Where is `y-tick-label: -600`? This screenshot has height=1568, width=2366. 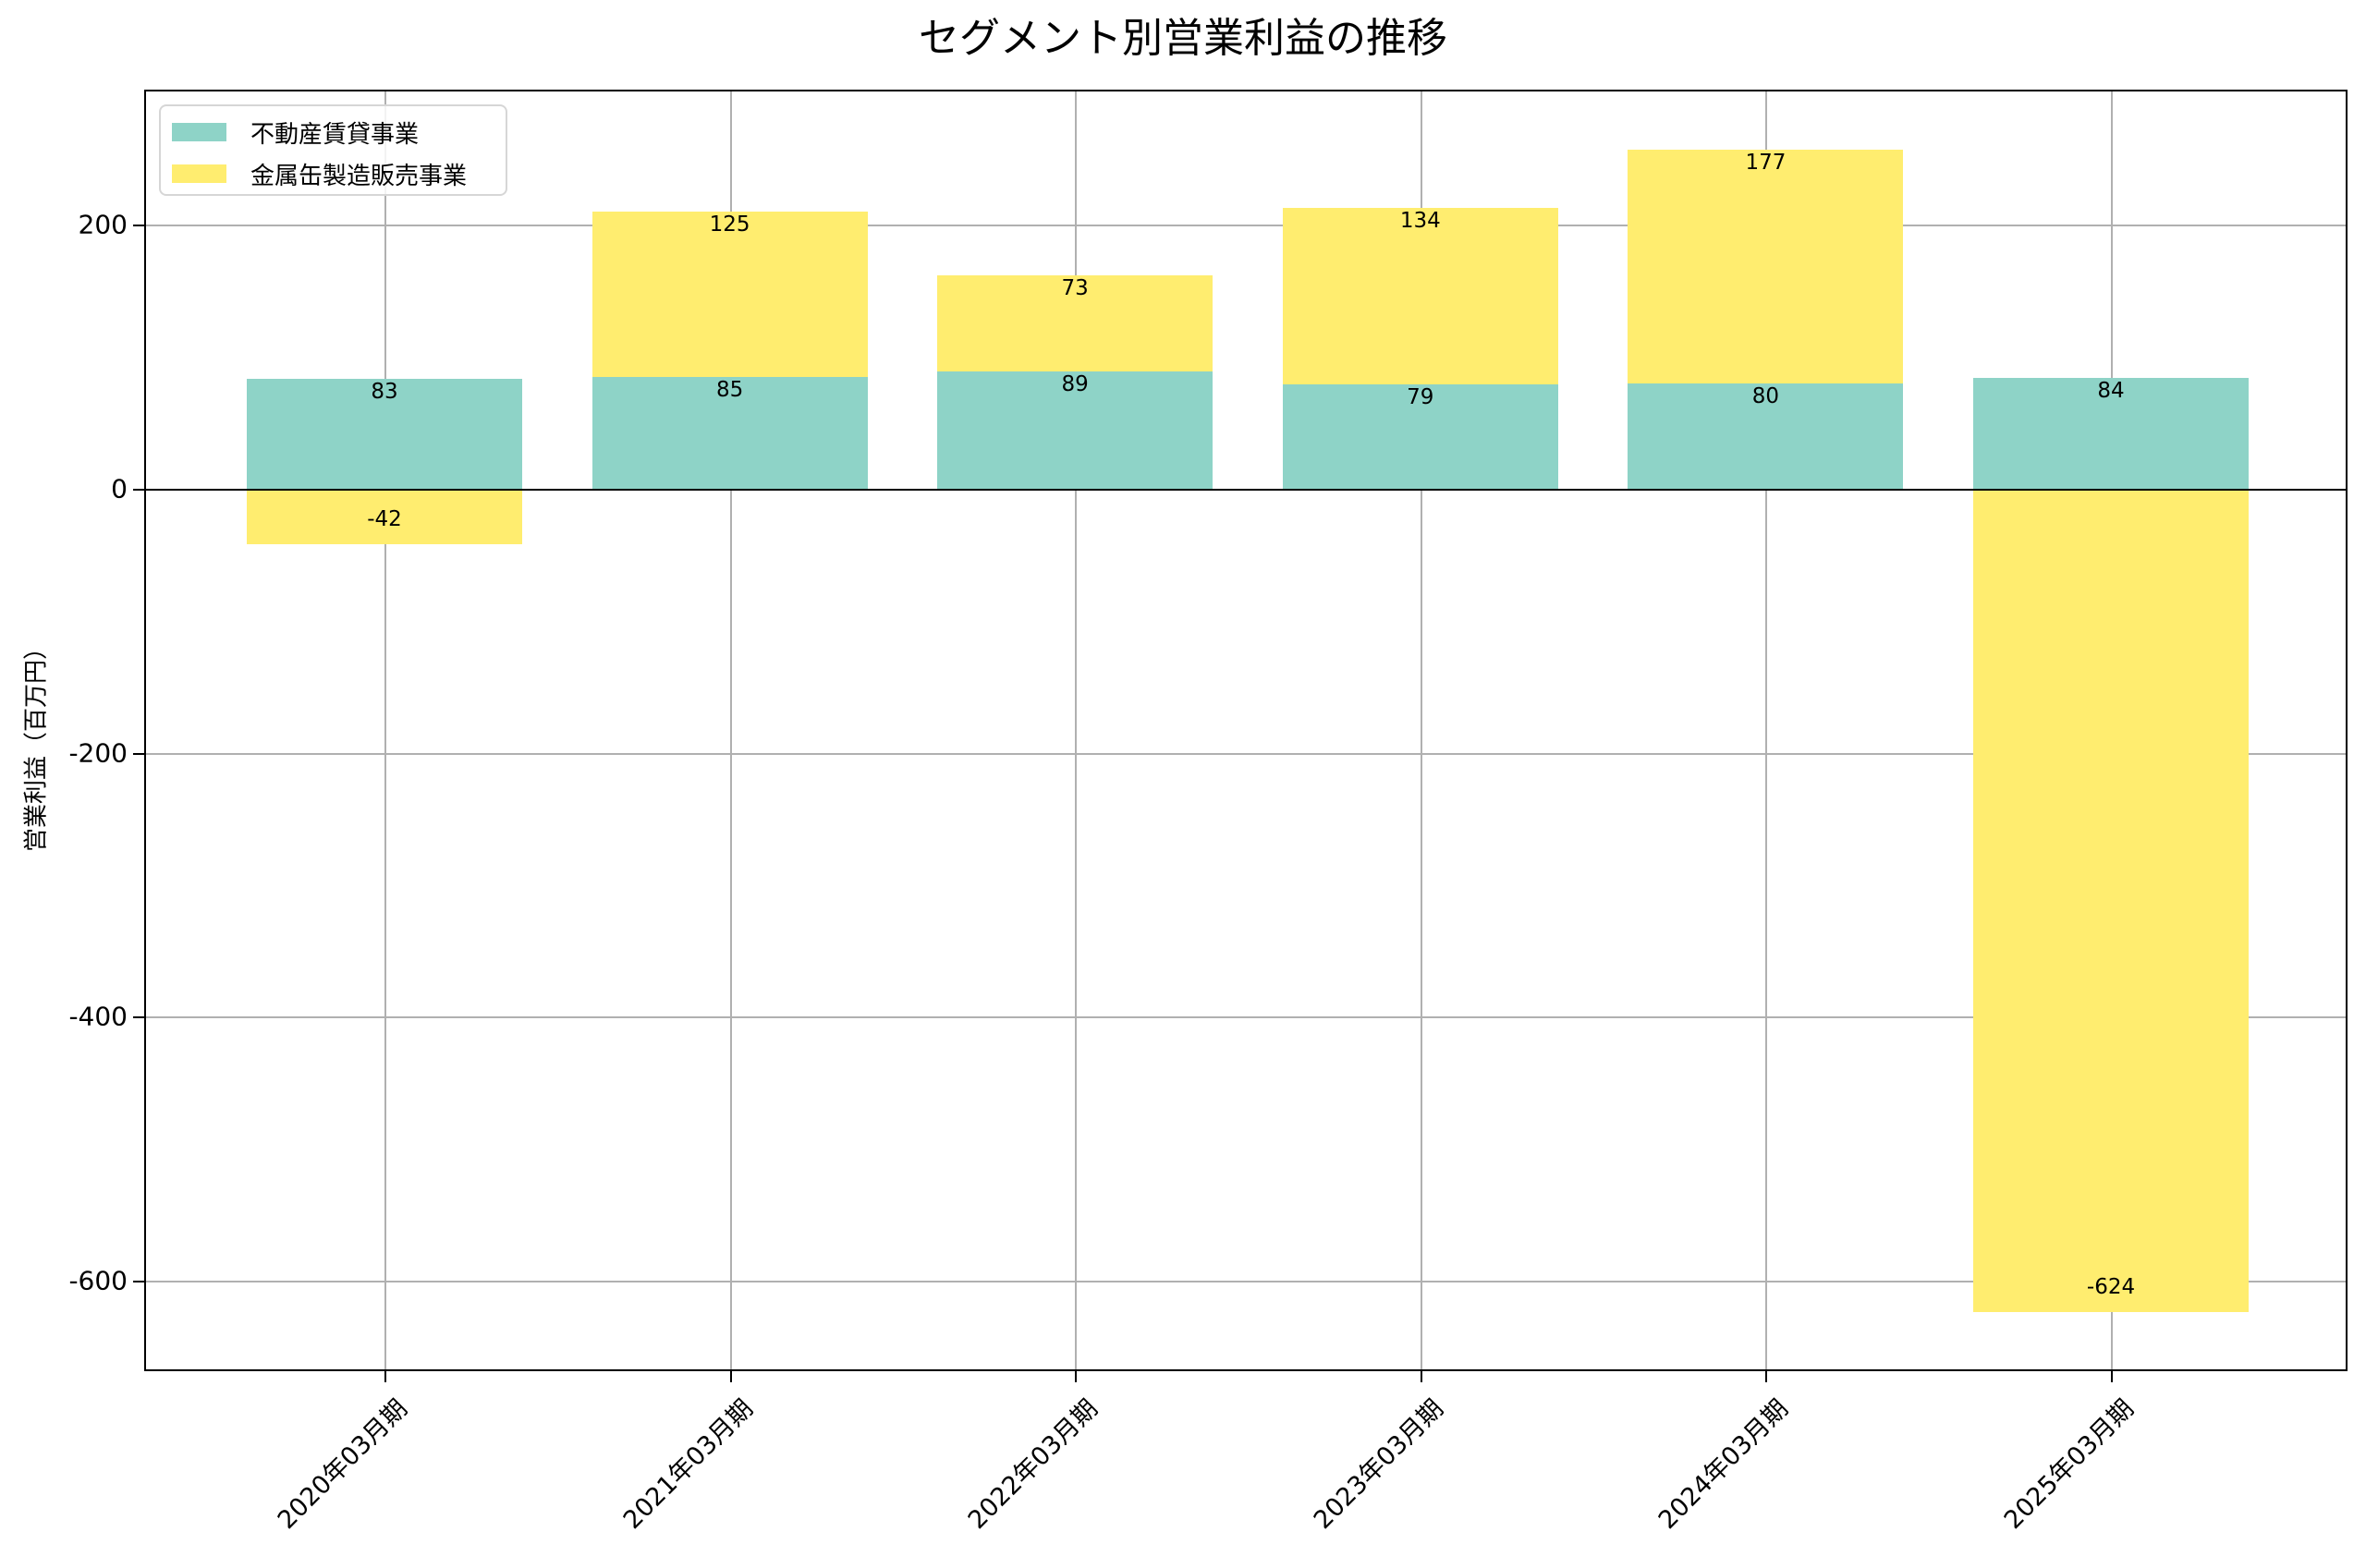
y-tick-label: -600 is located at coordinates (98, 1280).